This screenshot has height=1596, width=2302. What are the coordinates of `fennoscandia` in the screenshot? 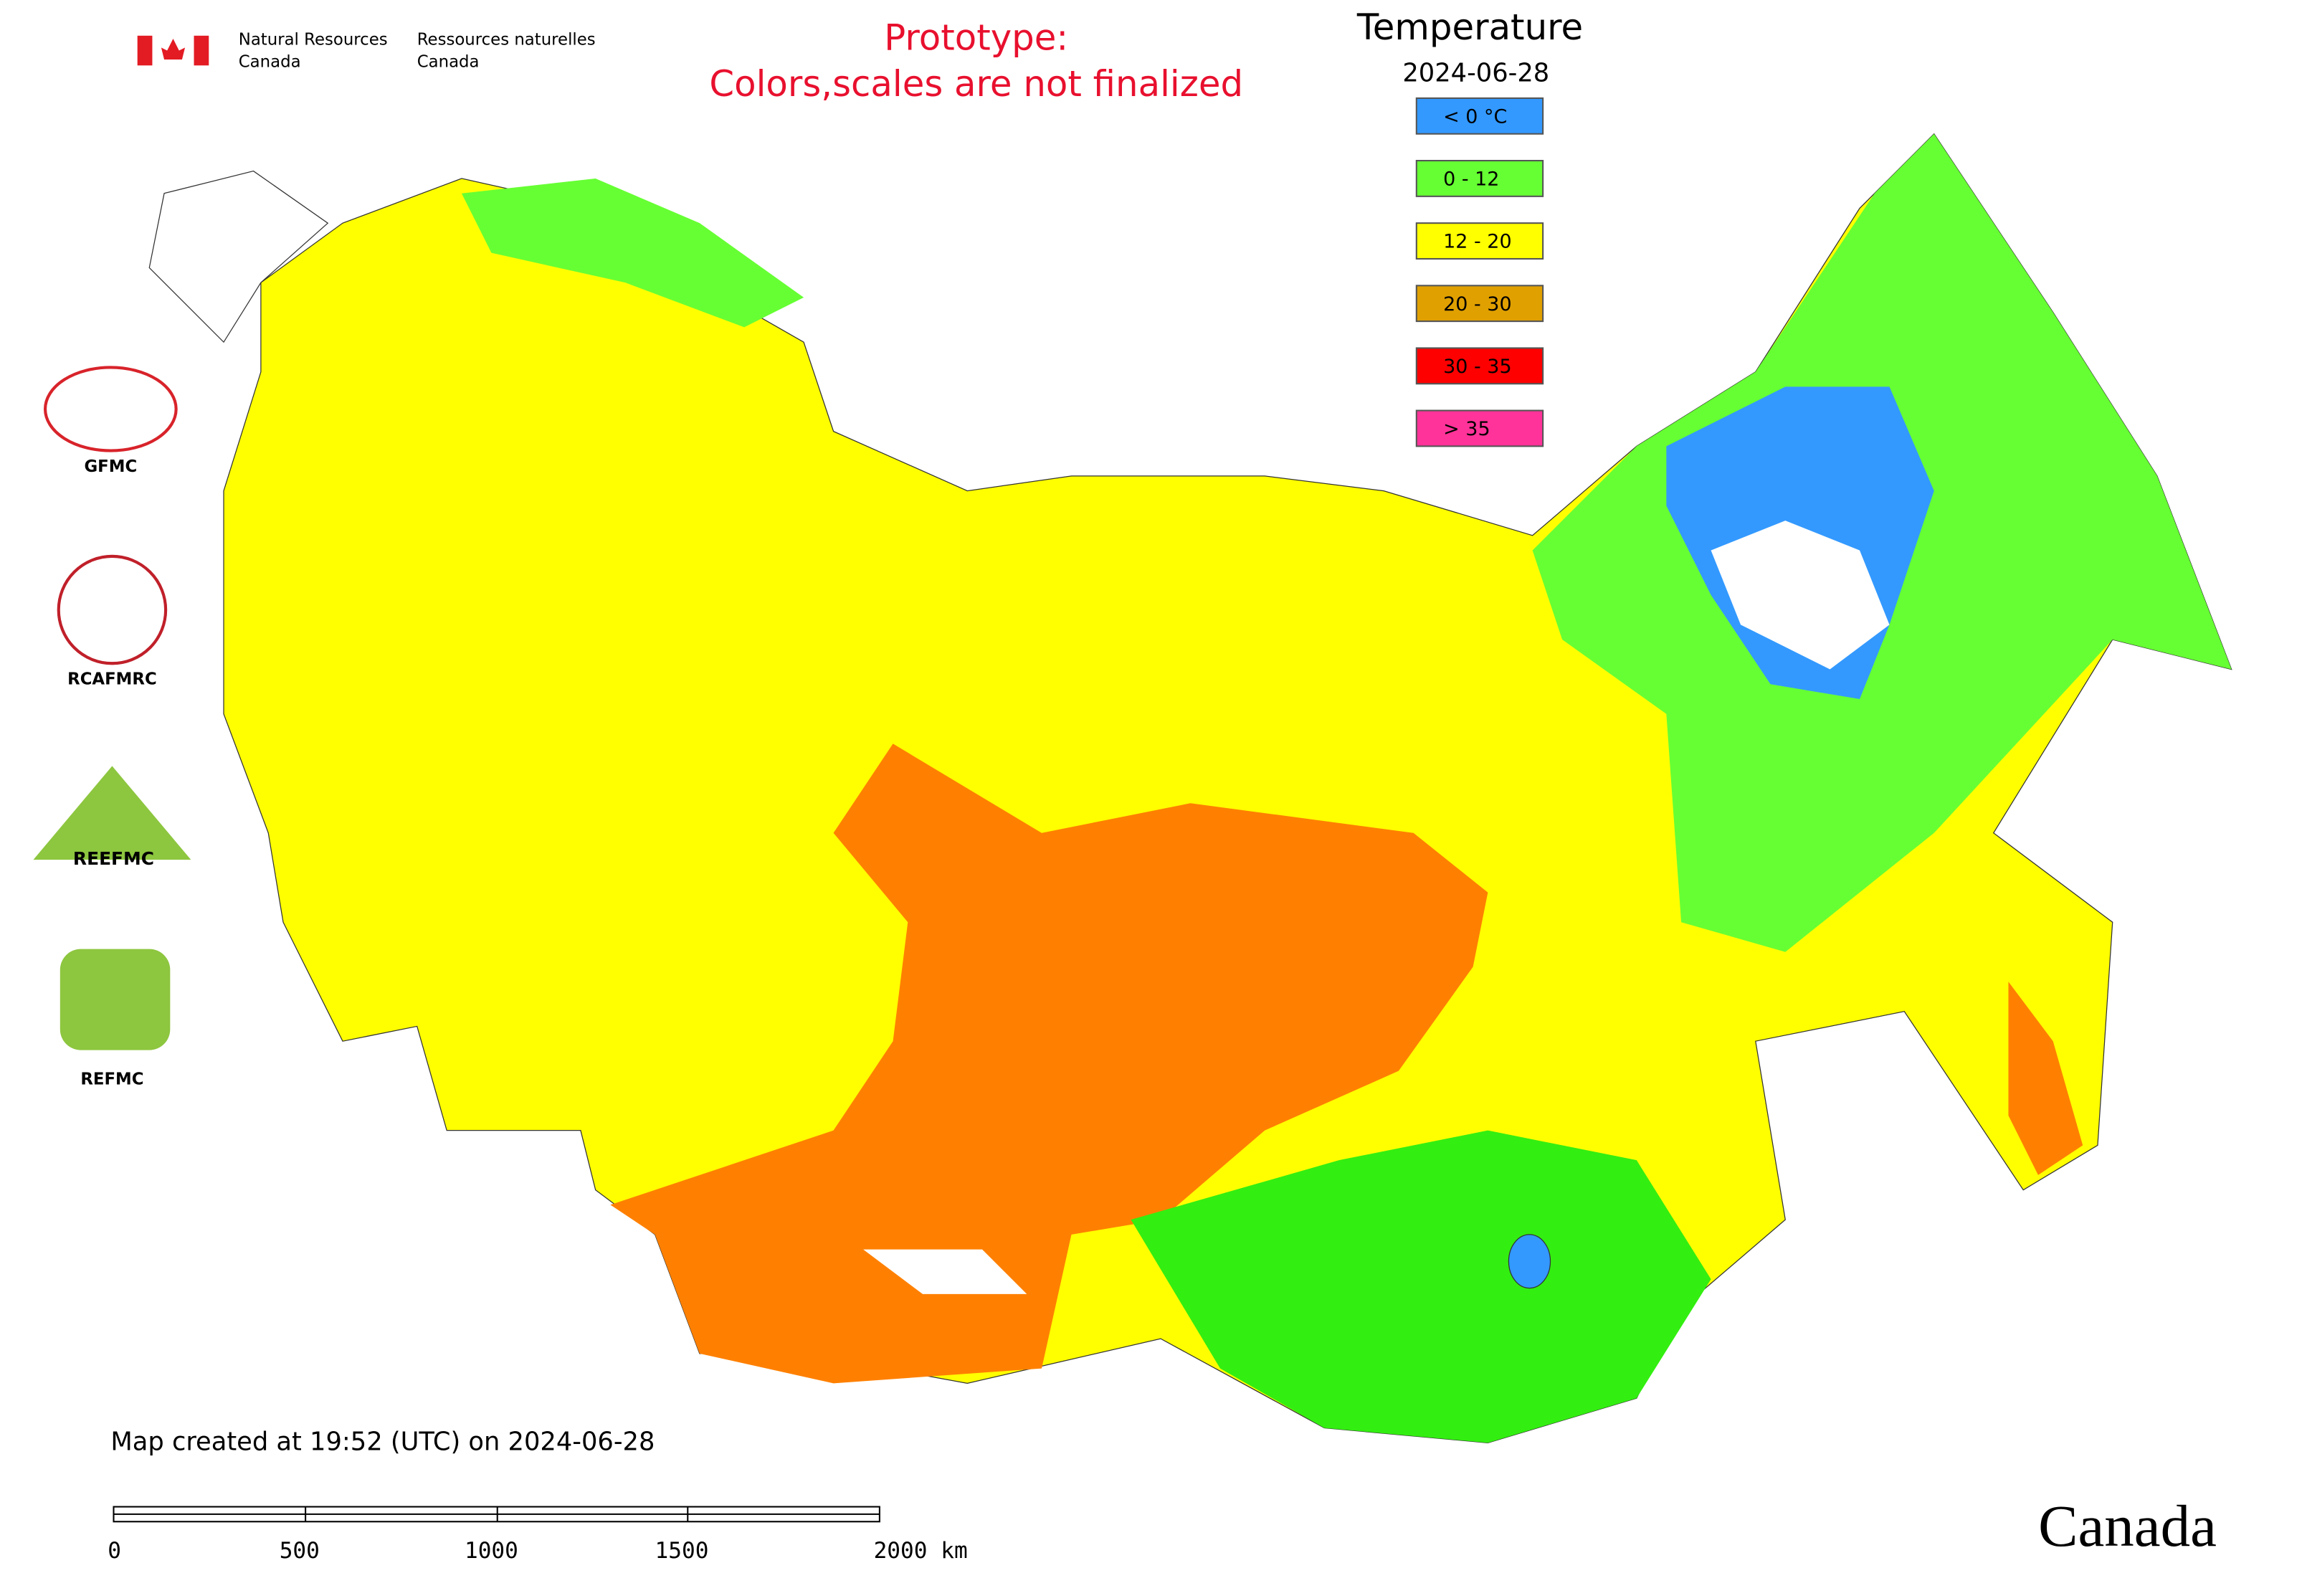 It's located at (239, 256).